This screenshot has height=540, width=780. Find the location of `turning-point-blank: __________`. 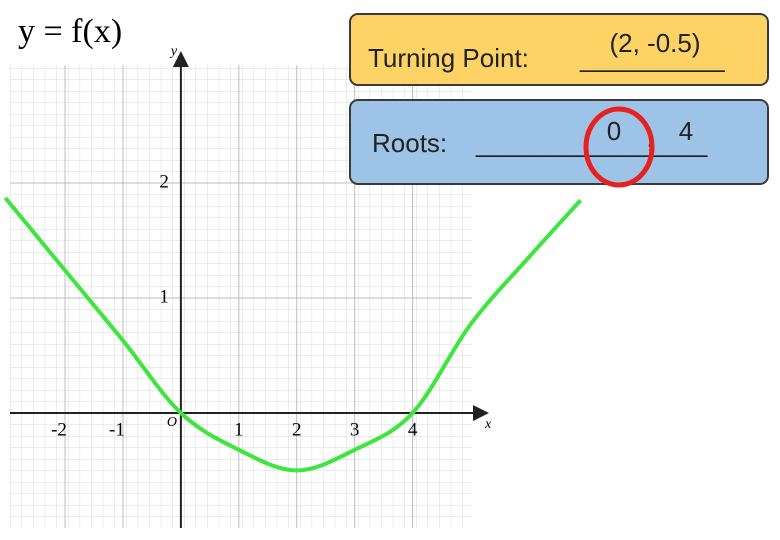

turning-point-blank: __________ is located at coordinates (652, 58).